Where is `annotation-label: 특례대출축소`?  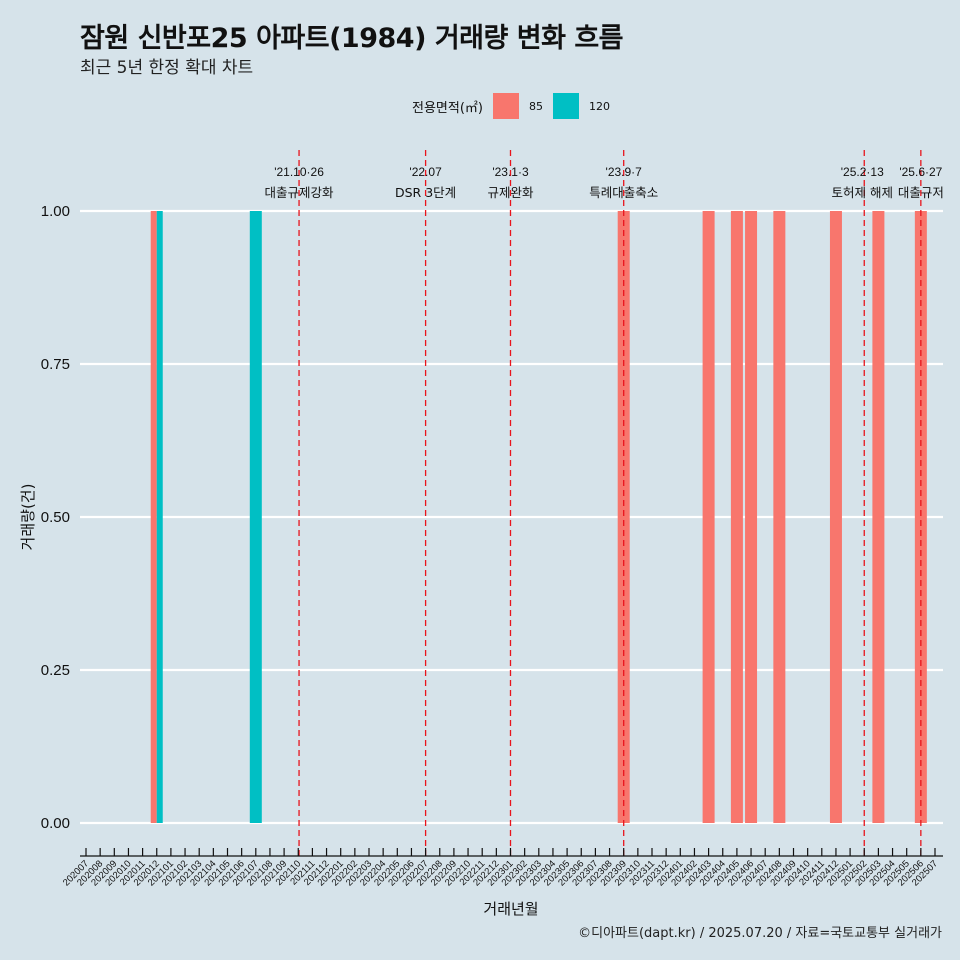
annotation-label: 특례대출축소 is located at coordinates (623, 192).